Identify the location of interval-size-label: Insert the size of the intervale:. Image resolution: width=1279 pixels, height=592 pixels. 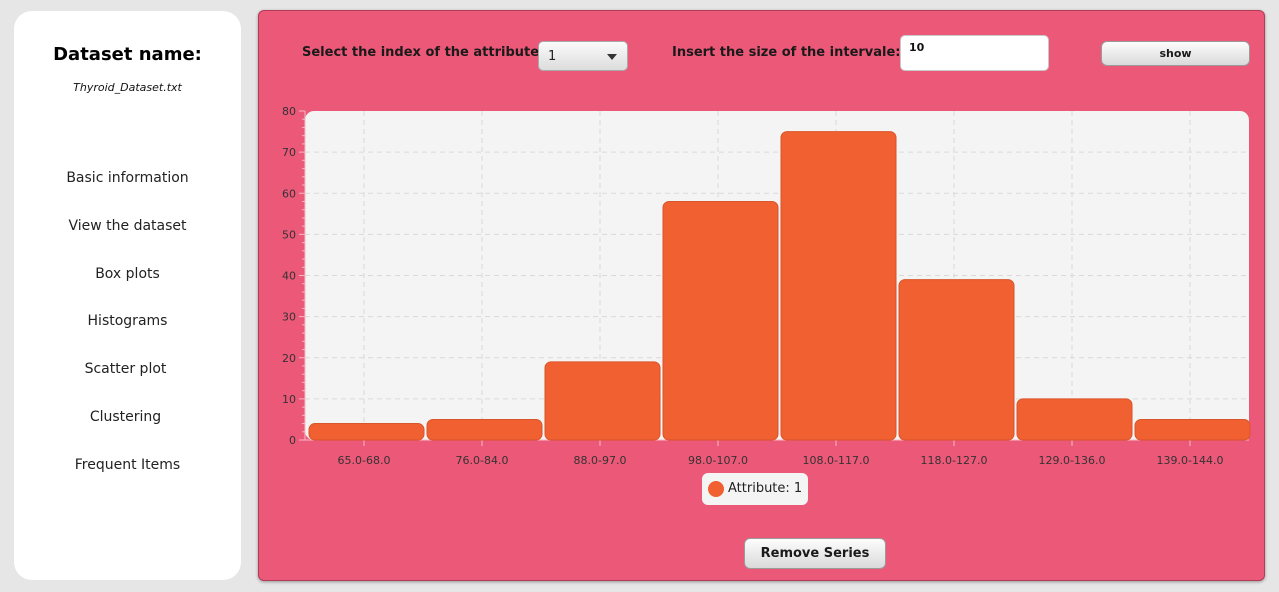
(786, 52).